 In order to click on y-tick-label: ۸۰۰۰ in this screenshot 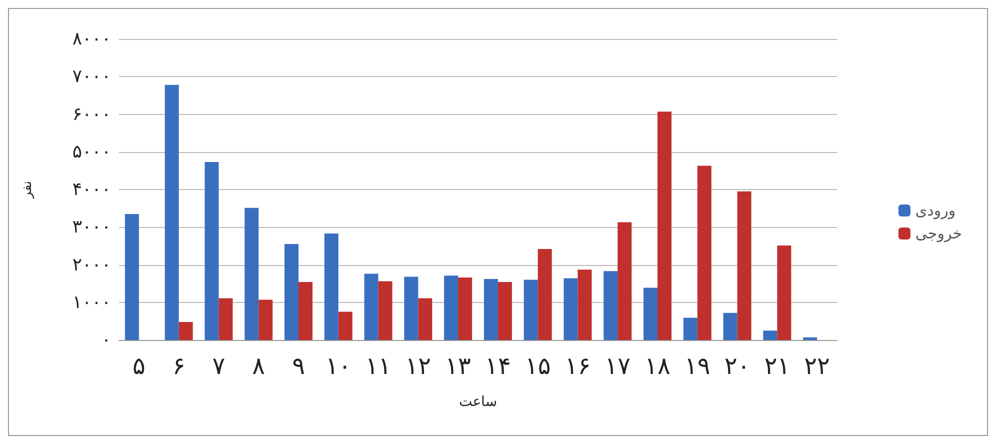, I will do `click(91, 39)`.